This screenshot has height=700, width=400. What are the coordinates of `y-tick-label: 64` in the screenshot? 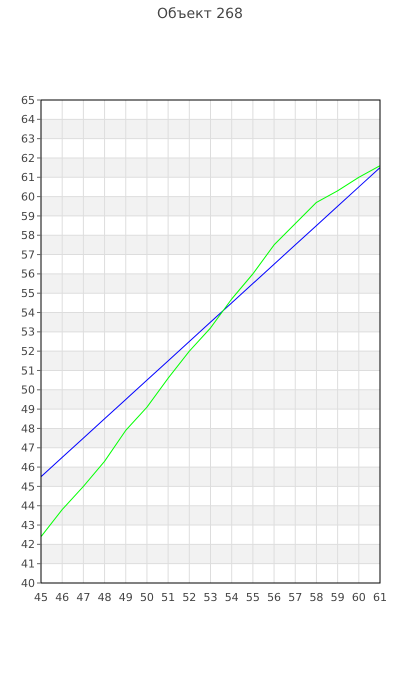 It's located at (28, 119).